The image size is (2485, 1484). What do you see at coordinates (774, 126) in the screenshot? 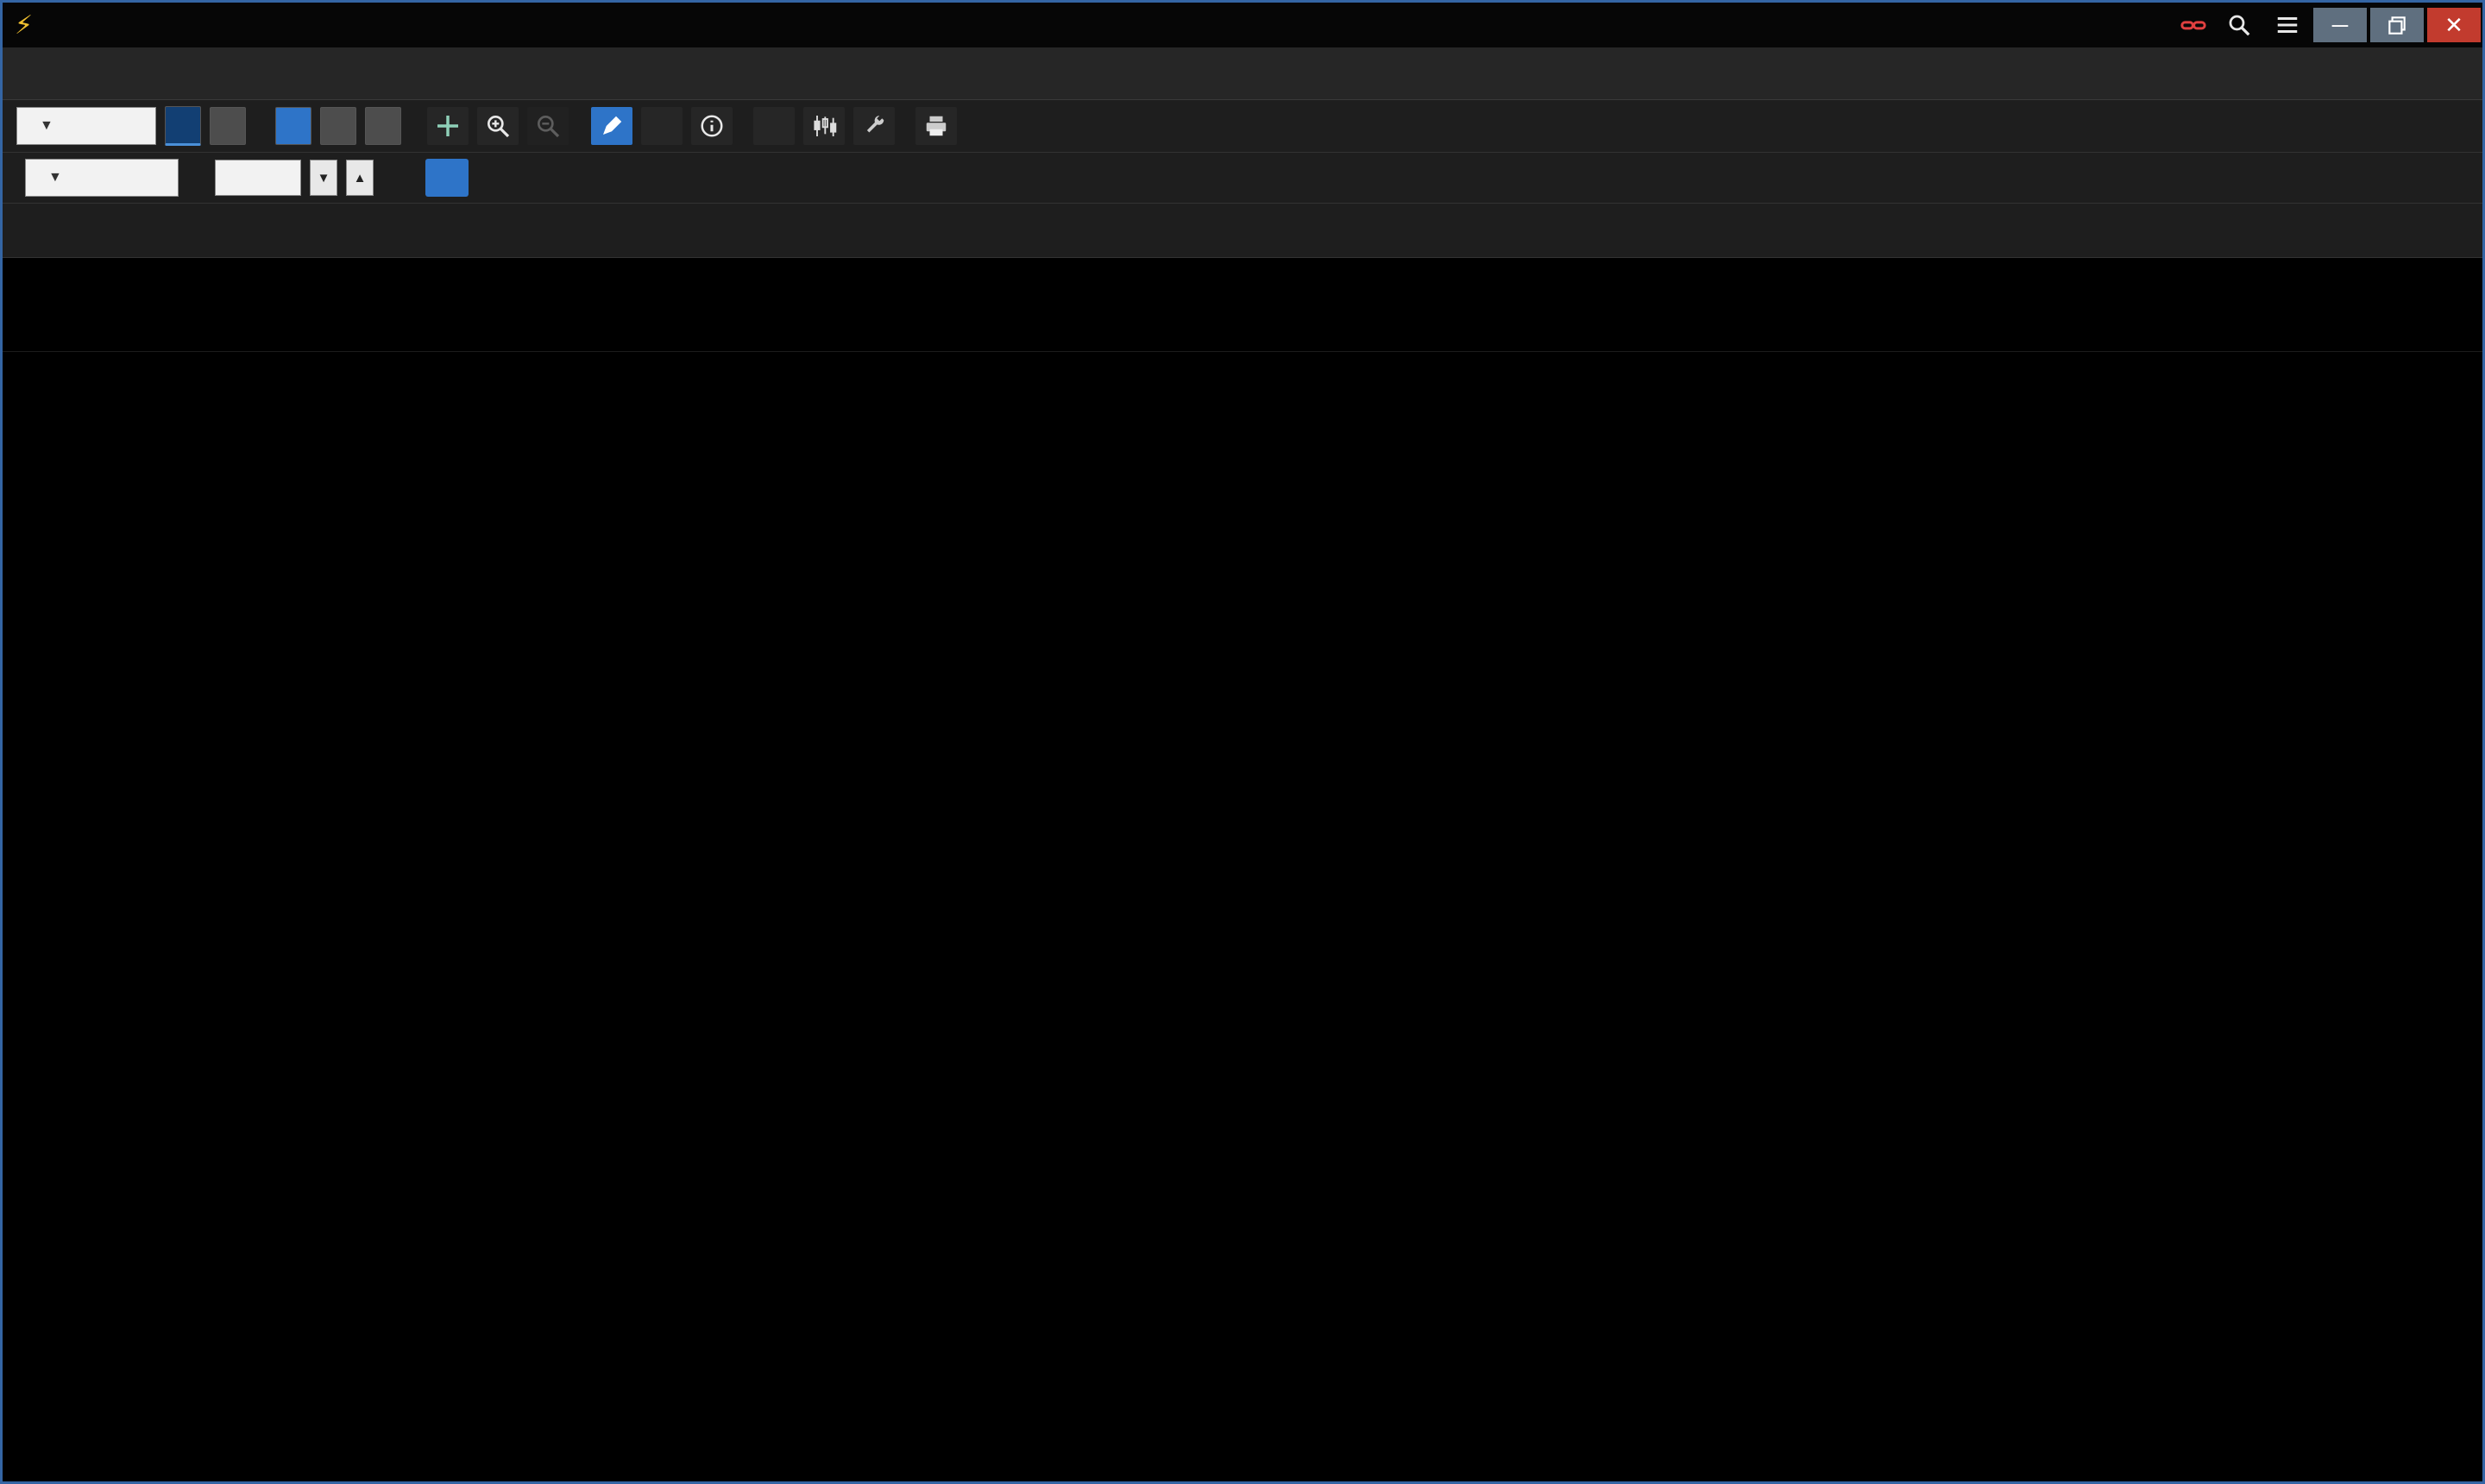
I see `my-chart-icon` at bounding box center [774, 126].